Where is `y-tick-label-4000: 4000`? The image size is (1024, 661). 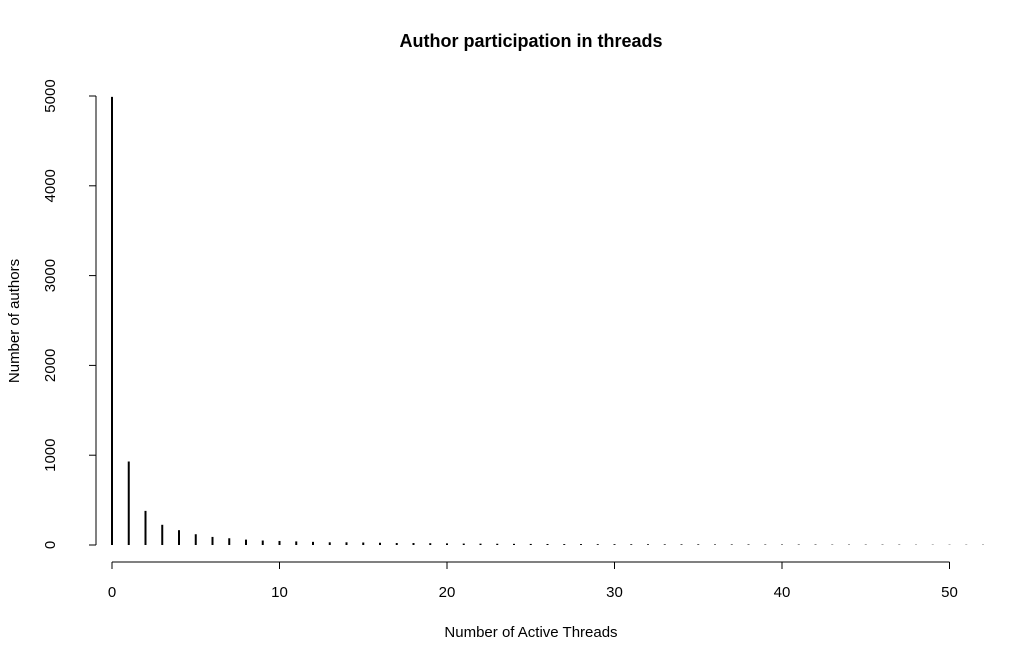
y-tick-label-4000: 4000 is located at coordinates (50, 185).